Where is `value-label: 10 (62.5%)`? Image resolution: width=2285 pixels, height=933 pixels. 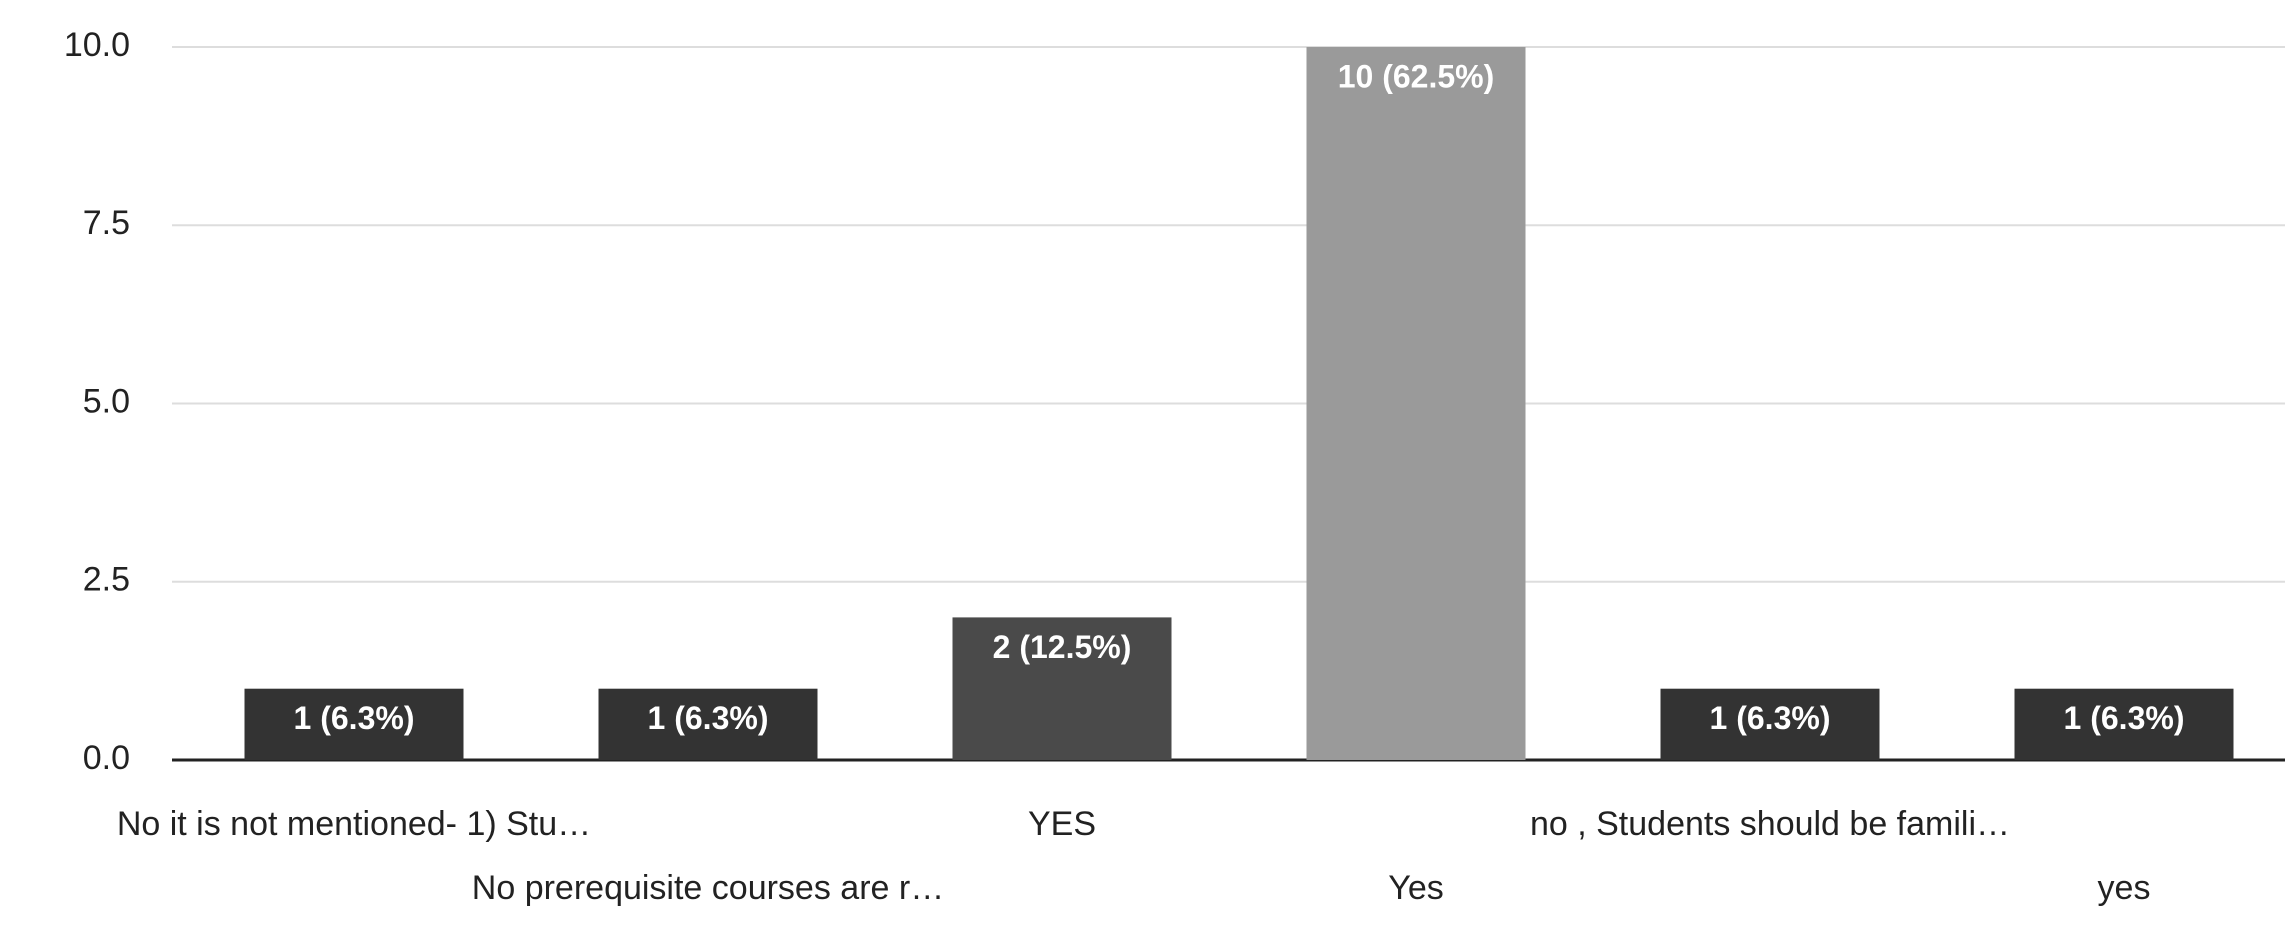
value-label: 10 (62.5%) is located at coordinates (1416, 76).